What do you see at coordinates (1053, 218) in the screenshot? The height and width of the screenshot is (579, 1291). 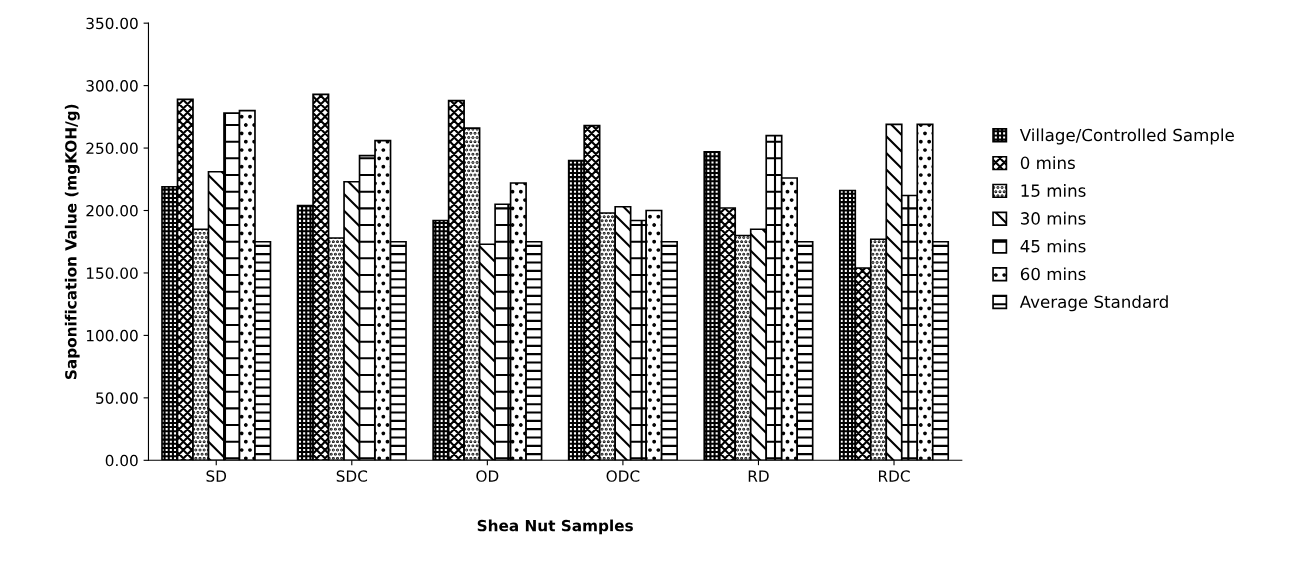 I see `legend-label: 30 mins` at bounding box center [1053, 218].